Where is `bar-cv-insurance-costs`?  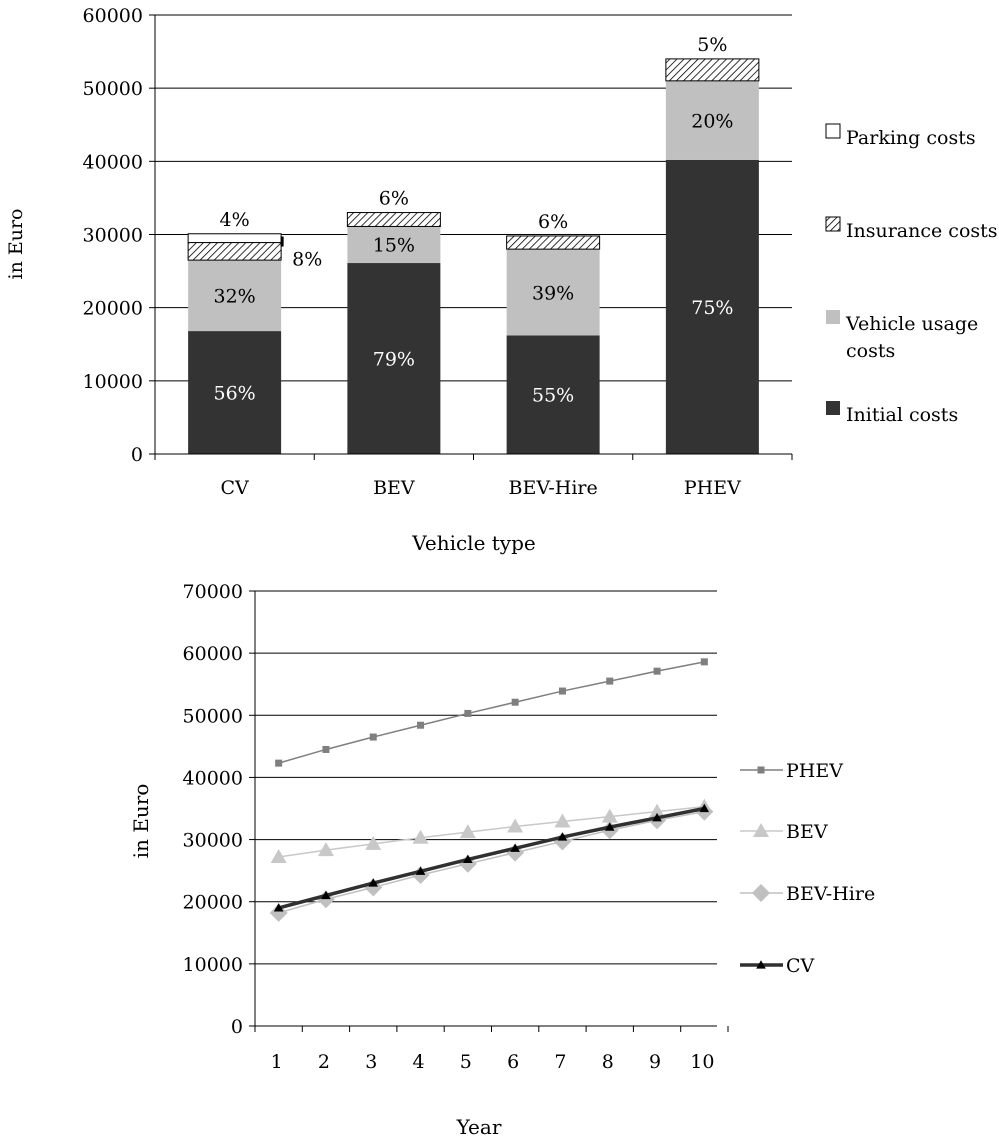 bar-cv-insurance-costs is located at coordinates (234, 251).